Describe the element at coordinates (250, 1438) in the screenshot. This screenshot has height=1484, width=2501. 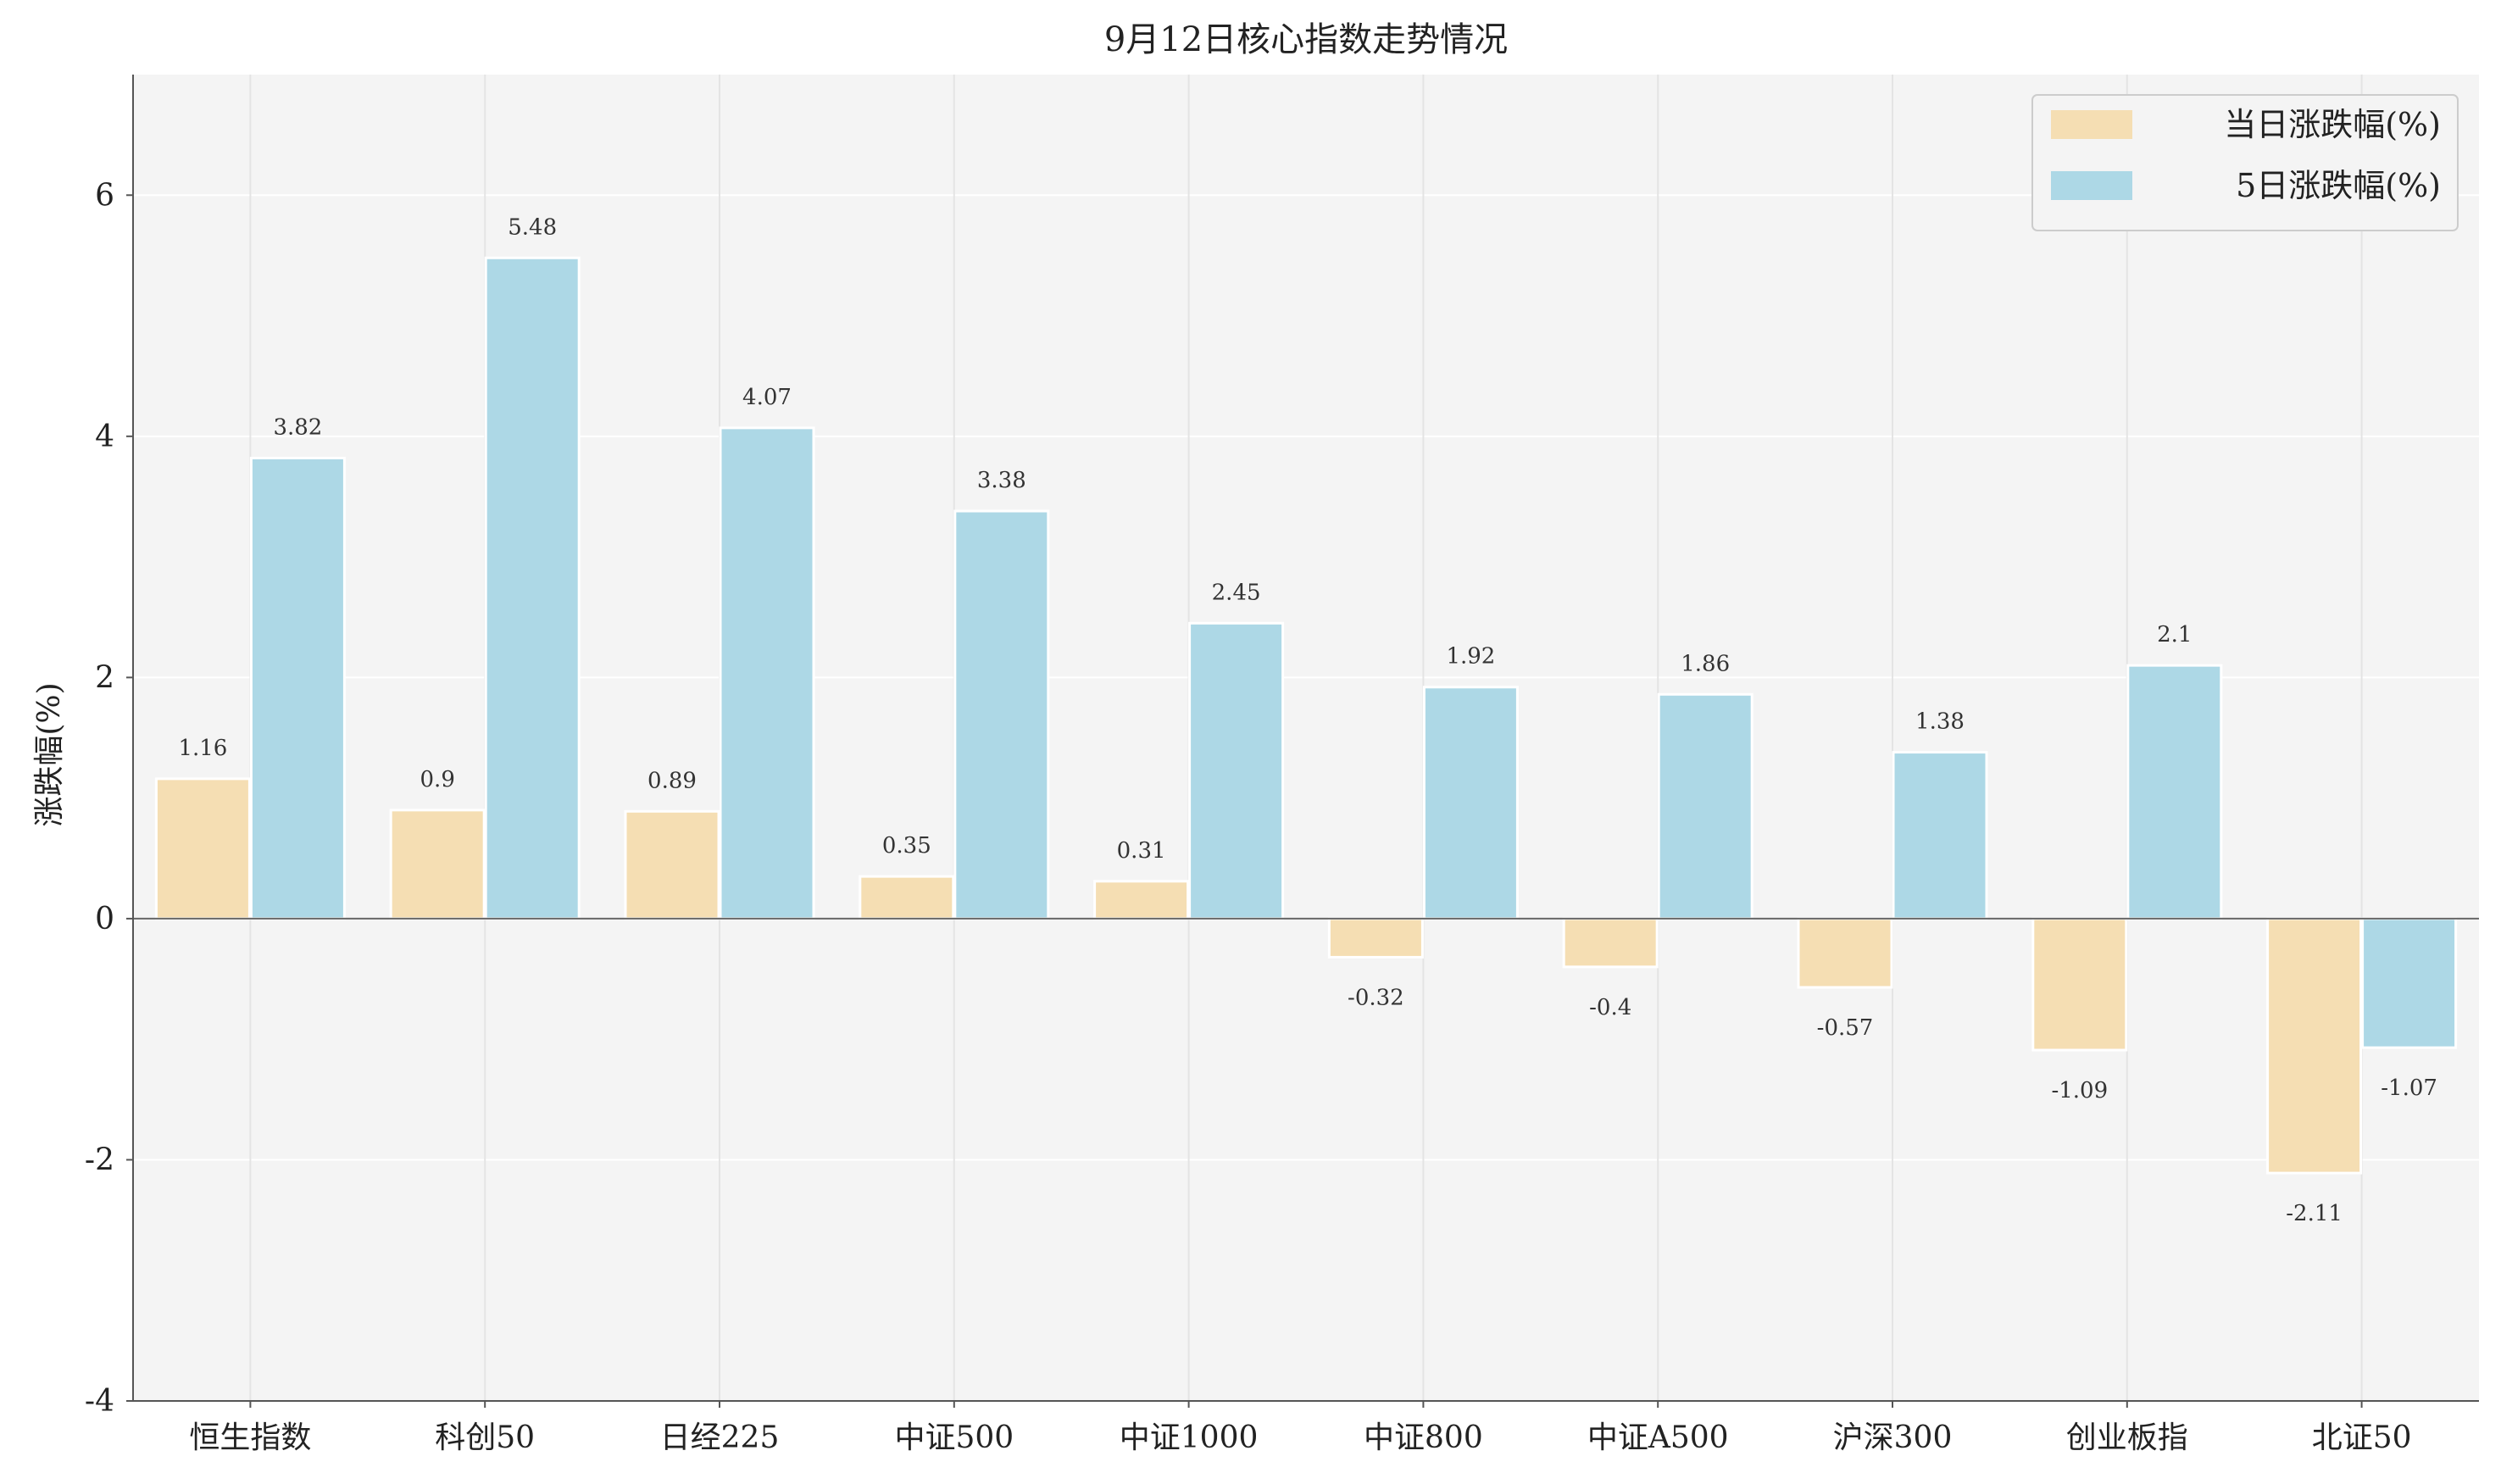
I see `x-tick-label: 恒生指数` at that location.